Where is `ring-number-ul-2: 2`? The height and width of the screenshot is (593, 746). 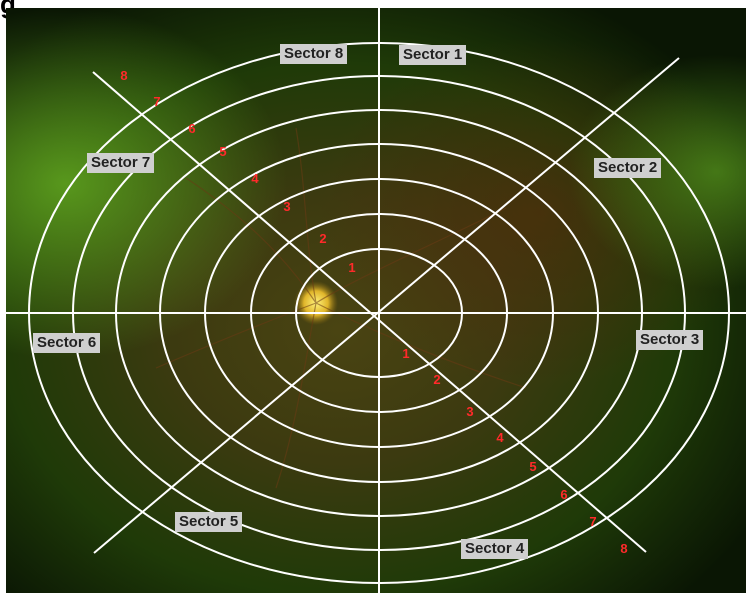
ring-number-ul-2: 2 is located at coordinates (323, 238).